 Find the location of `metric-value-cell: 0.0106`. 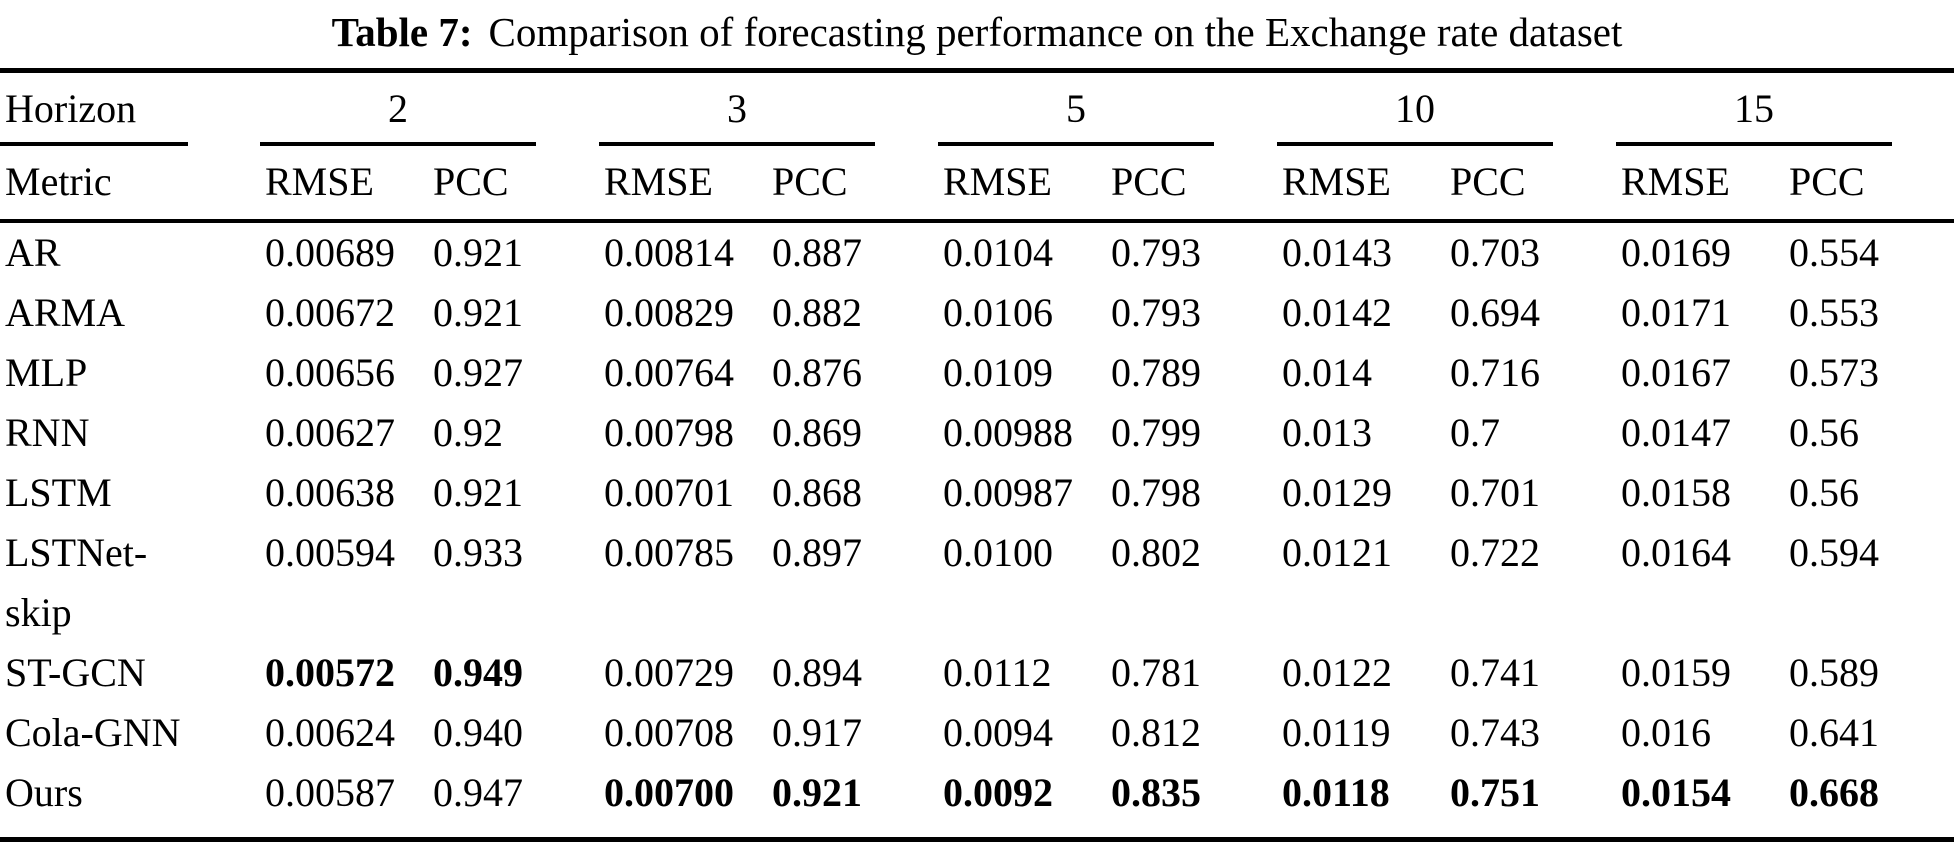

metric-value-cell: 0.0106 is located at coordinates (998, 312).